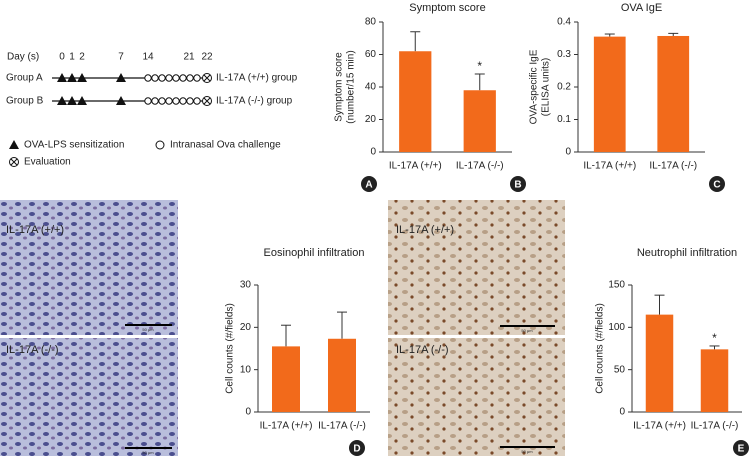 The width and height of the screenshot is (756, 456). Describe the element at coordinates (314, 253) in the screenshot. I see `chart-title: Eosinophil infiltration` at that location.